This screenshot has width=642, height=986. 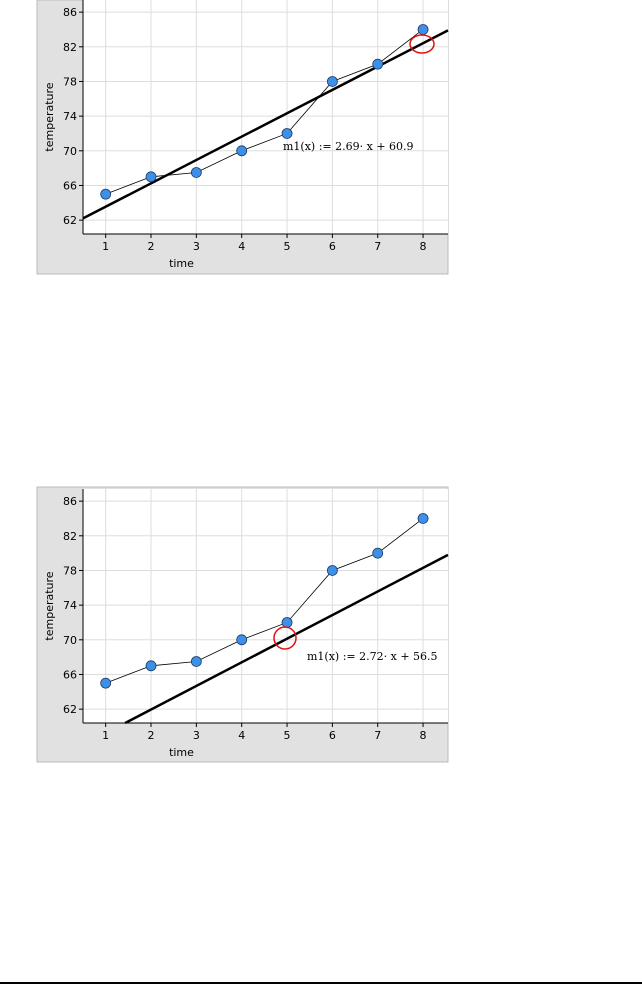 What do you see at coordinates (348, 146) in the screenshot?
I see `fit-equation: m1(x) := 2.69· x + 60.9` at bounding box center [348, 146].